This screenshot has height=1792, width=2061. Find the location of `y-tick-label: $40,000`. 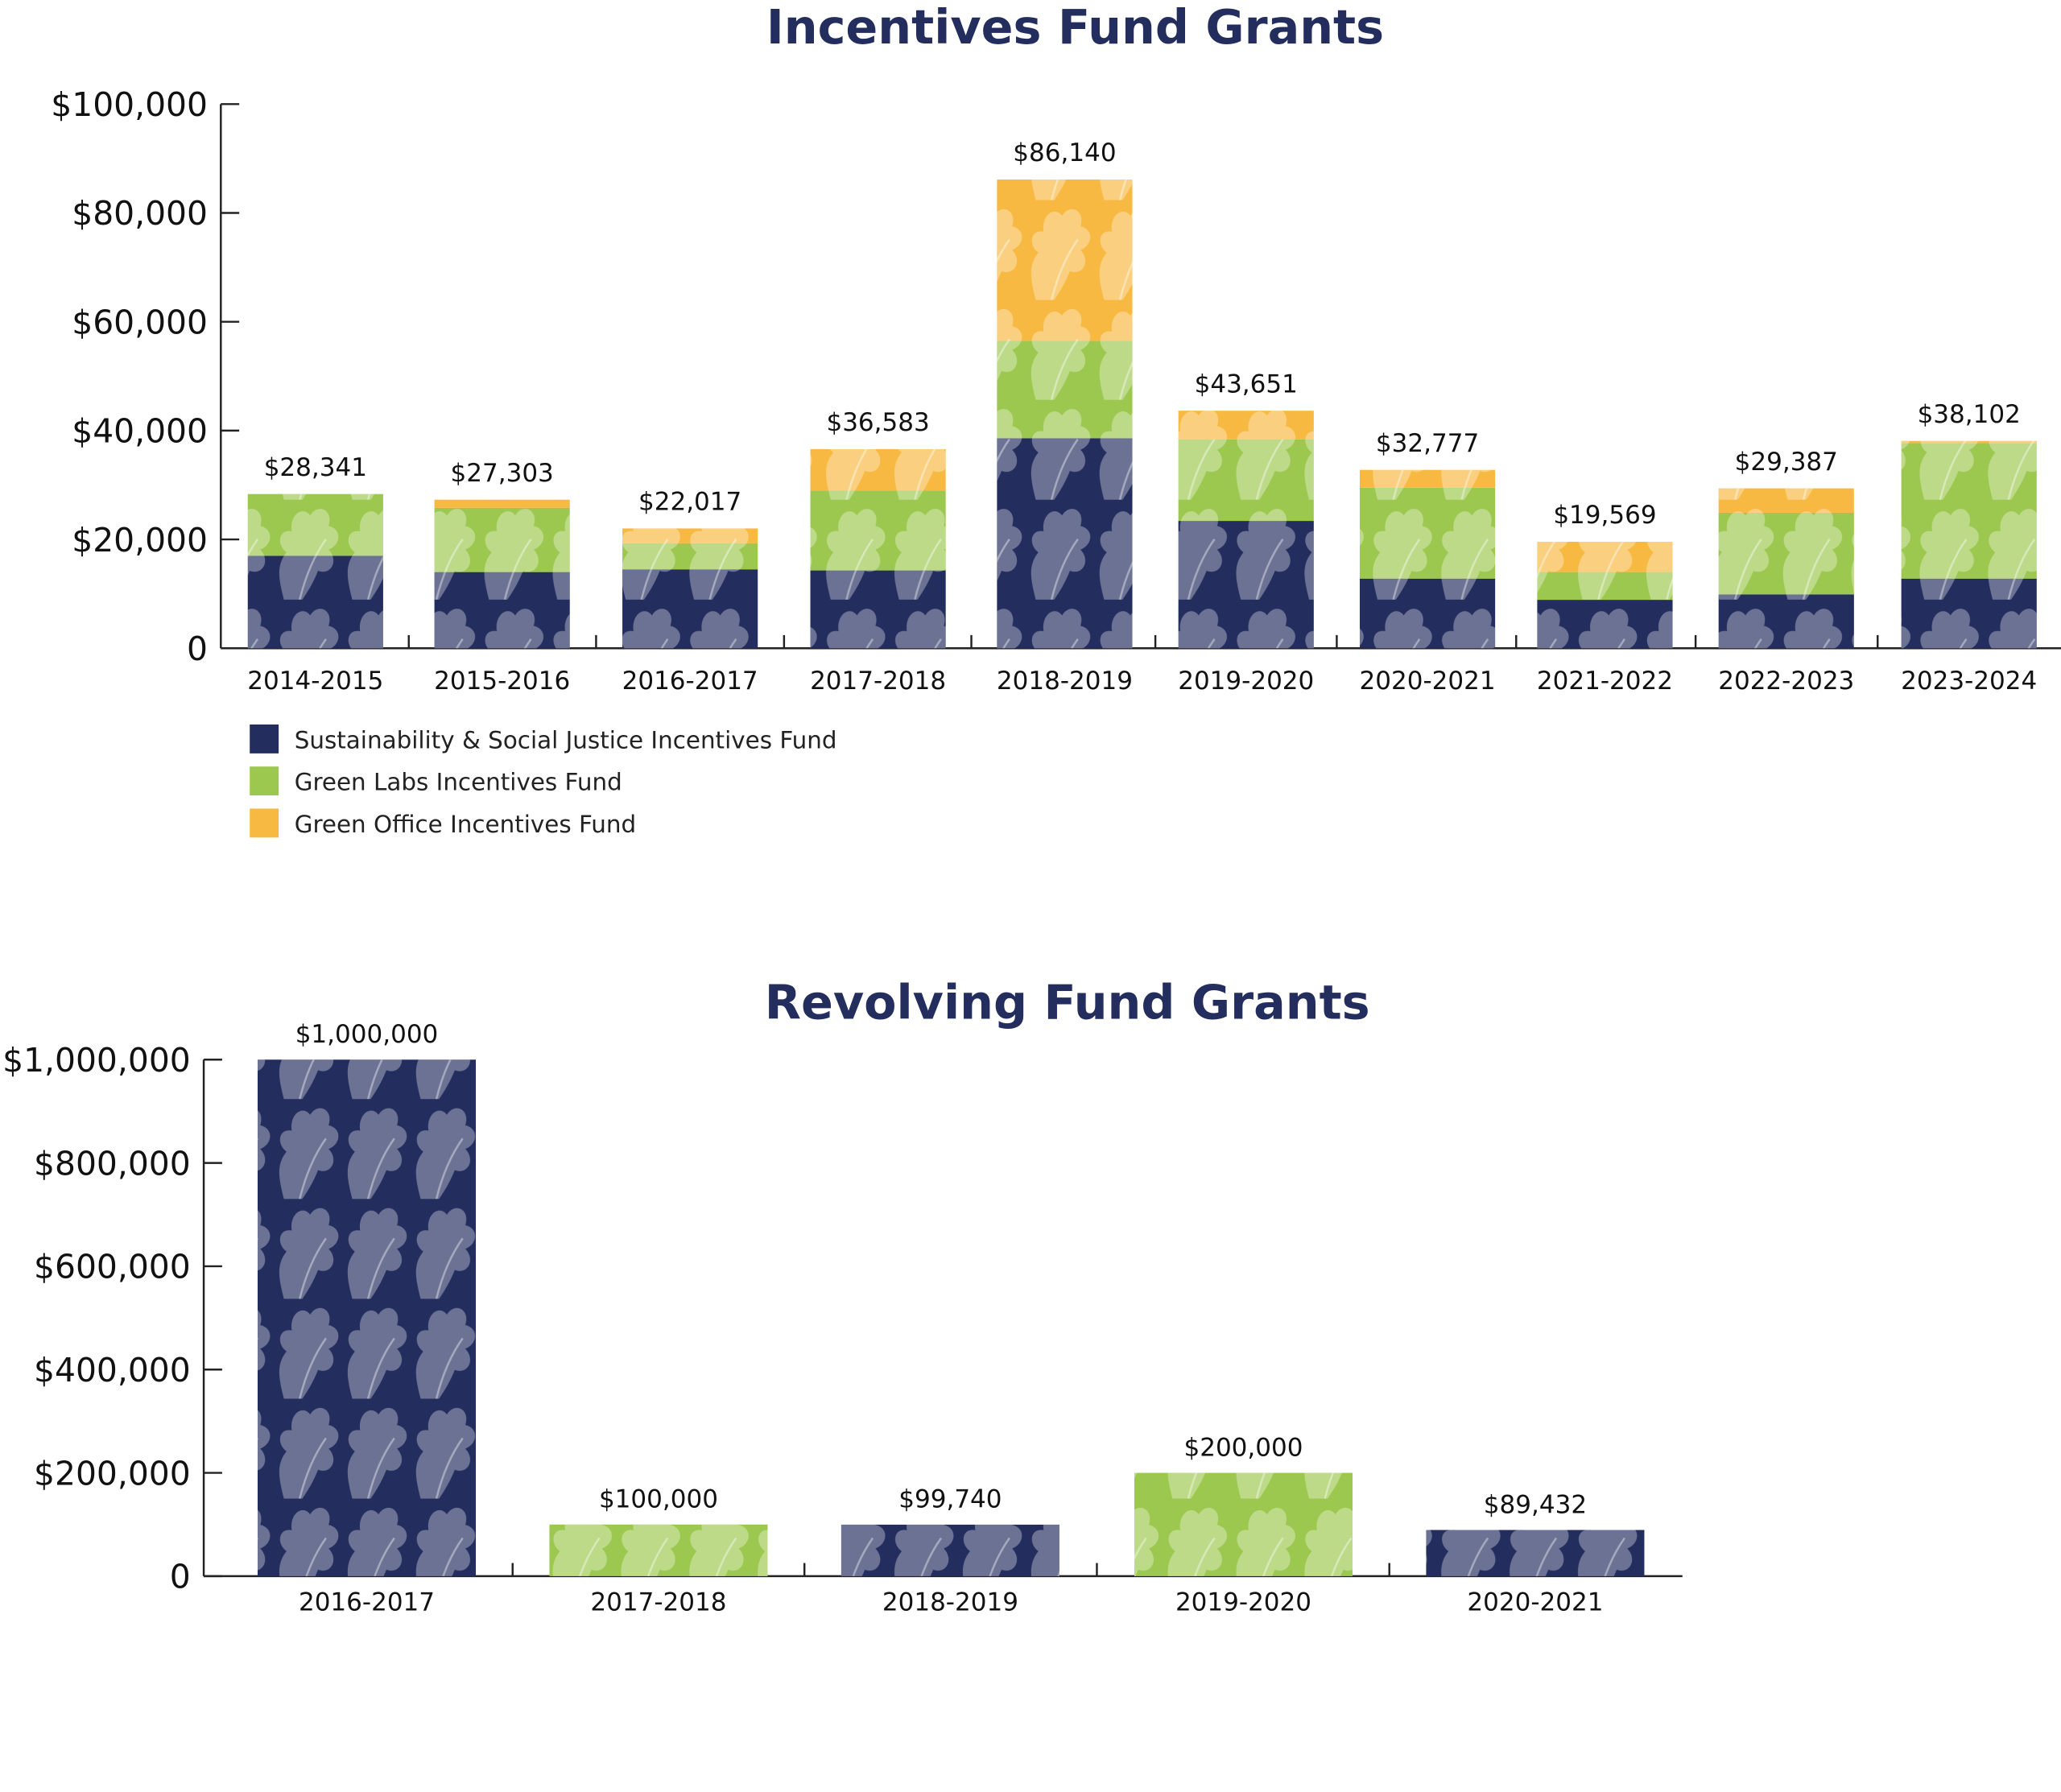

y-tick-label: $40,000 is located at coordinates (140, 431).